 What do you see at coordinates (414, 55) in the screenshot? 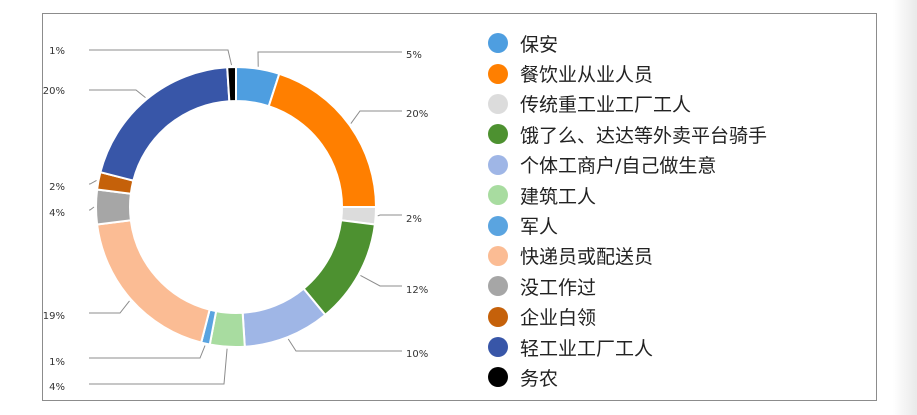
I see `data-label-1: 5%` at bounding box center [414, 55].